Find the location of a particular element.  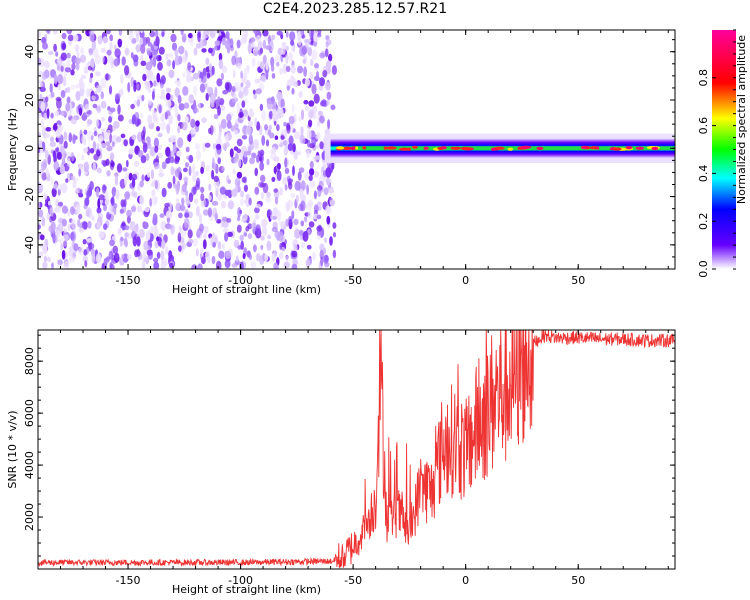

top-xtick-label: -50 is located at coordinates (353, 280).